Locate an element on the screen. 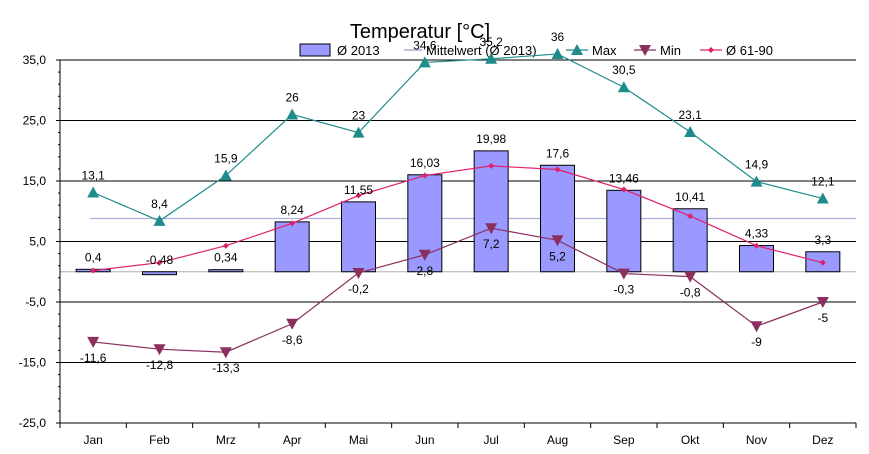  x-tick-label: Nov is located at coordinates (756, 440).